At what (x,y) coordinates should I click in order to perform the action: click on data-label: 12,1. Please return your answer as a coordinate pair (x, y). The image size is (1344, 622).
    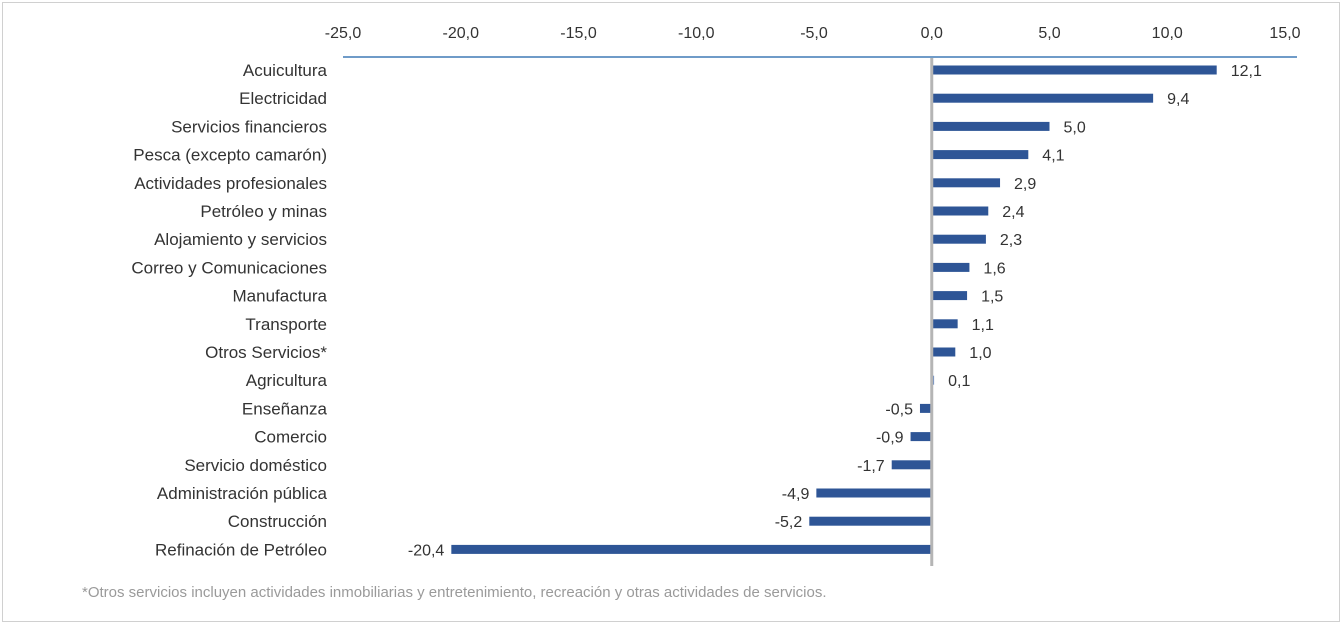
    Looking at the image, I should click on (1246, 71).